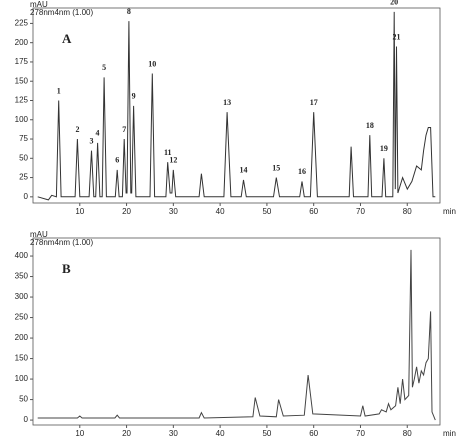 The image size is (474, 447). What do you see at coordinates (22, 317) in the screenshot?
I see `y-tick-label: 250` at bounding box center [22, 317].